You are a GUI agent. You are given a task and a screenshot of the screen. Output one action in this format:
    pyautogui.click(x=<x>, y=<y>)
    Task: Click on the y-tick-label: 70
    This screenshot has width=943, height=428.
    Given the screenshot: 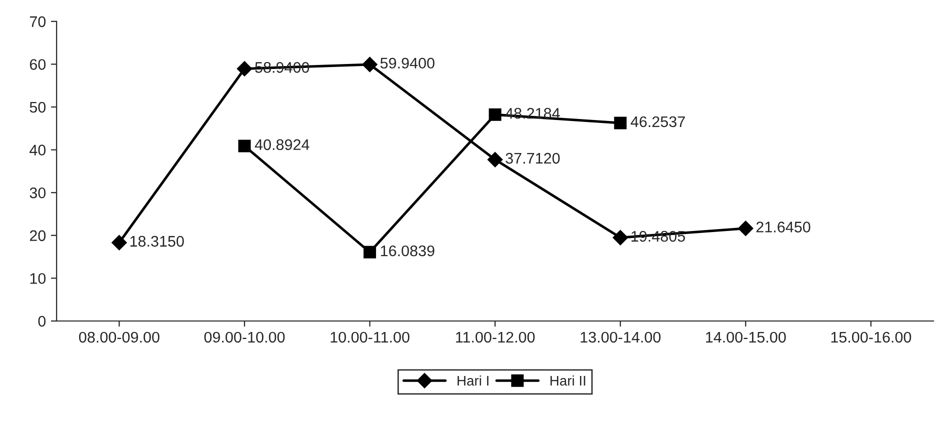 What is the action you would take?
    pyautogui.click(x=38, y=22)
    